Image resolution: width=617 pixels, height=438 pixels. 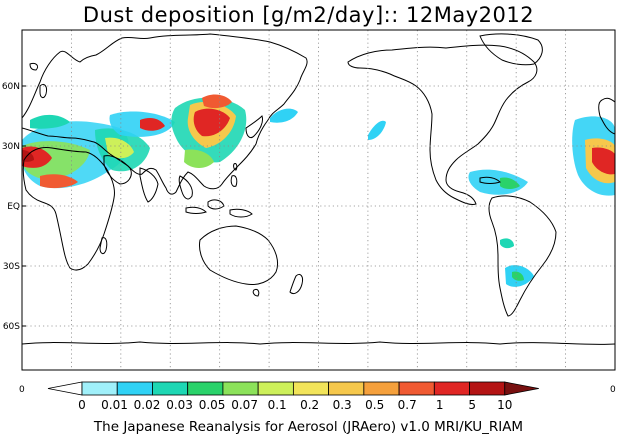 I want to click on colorbar-label: 0.02, so click(x=147, y=405).